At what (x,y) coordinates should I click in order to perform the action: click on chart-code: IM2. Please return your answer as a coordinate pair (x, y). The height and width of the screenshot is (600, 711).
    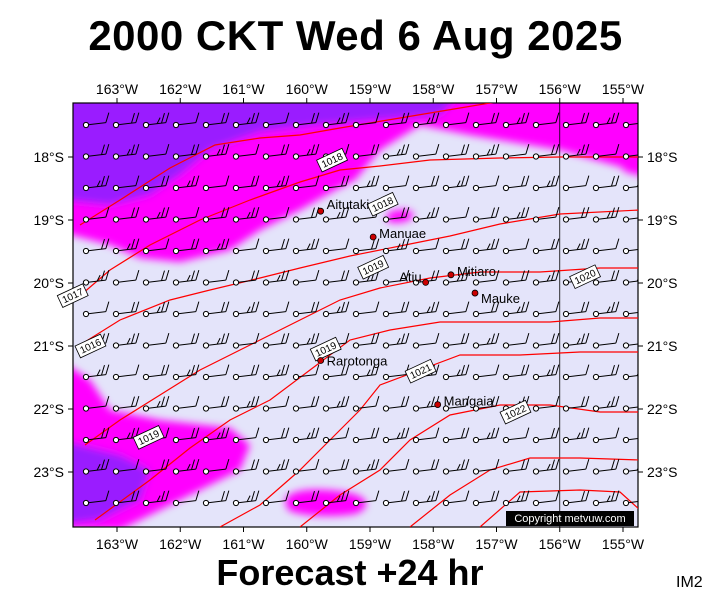
    Looking at the image, I should click on (689, 582).